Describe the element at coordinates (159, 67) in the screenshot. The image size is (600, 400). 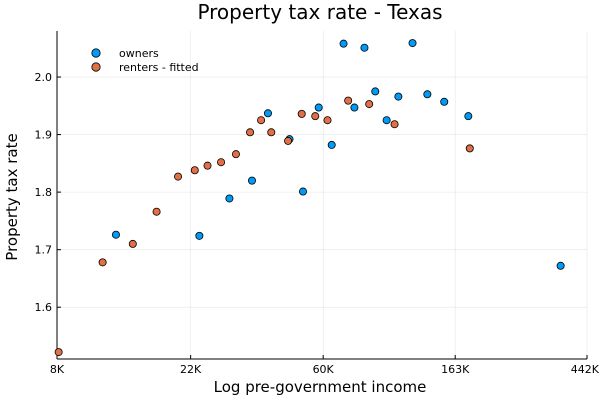
I see `legend-label: renters - fitted` at that location.